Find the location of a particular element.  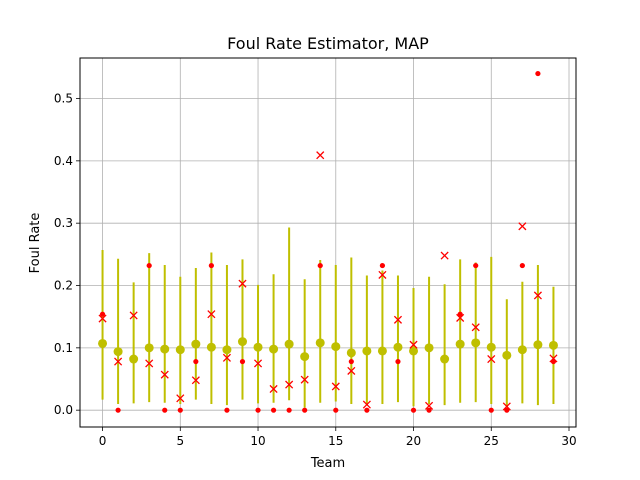

y-tick-label: 0.5 is located at coordinates (63, 99).